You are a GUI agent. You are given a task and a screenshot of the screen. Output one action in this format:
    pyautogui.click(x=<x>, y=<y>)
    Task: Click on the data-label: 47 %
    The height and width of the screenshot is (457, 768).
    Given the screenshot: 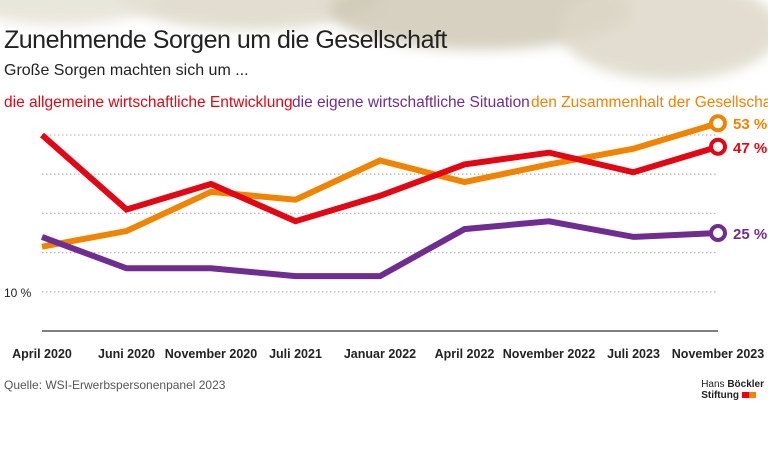 What is the action you would take?
    pyautogui.click(x=750, y=148)
    